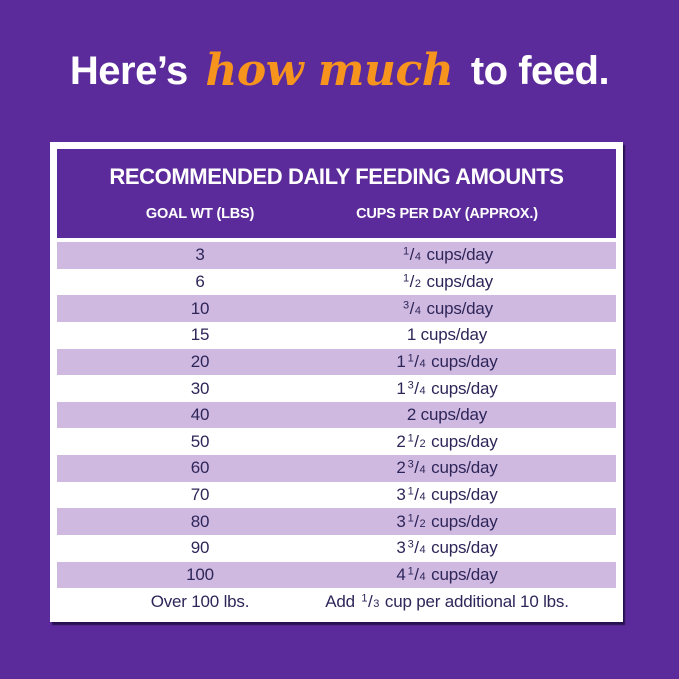  Describe the element at coordinates (448, 255) in the screenshot. I see `cups-per-day-cell: 1/4 cups/day` at that location.